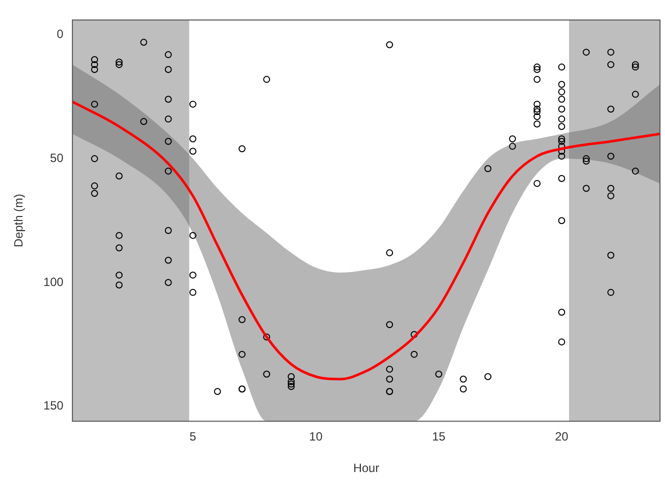 This screenshot has height=480, width=665. What do you see at coordinates (193, 437) in the screenshot?
I see `x-tick-label: 5` at bounding box center [193, 437].